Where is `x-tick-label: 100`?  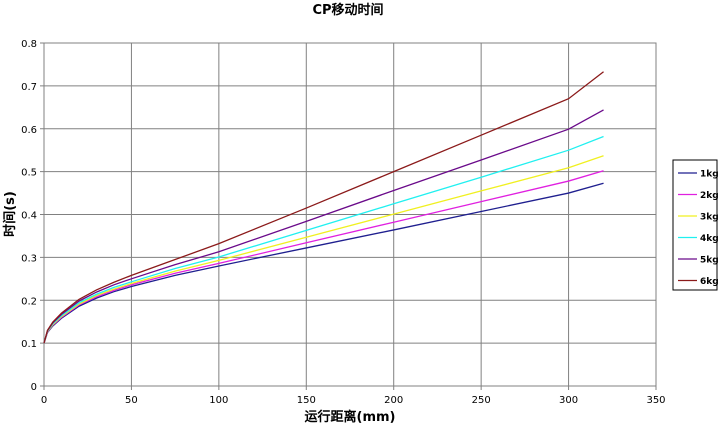 x-tick-label: 100 is located at coordinates (218, 400).